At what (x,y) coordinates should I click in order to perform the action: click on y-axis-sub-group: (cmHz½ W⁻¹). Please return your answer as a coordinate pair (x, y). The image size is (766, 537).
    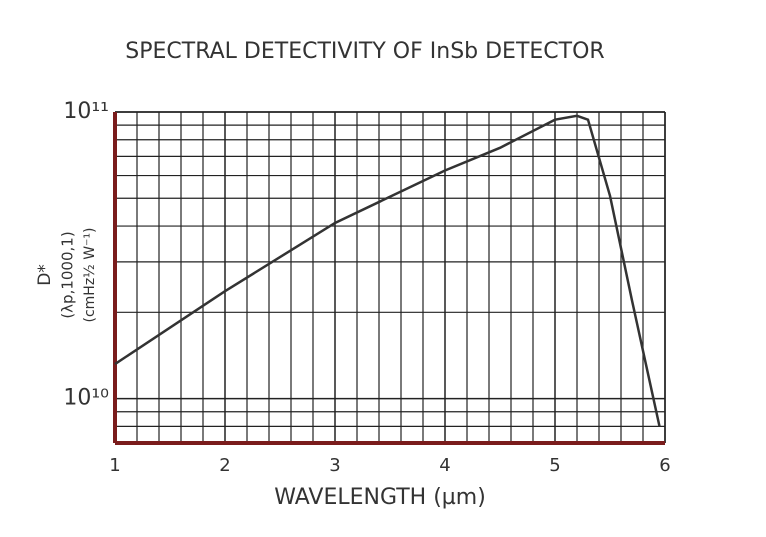
    Looking at the image, I should click on (90, 275).